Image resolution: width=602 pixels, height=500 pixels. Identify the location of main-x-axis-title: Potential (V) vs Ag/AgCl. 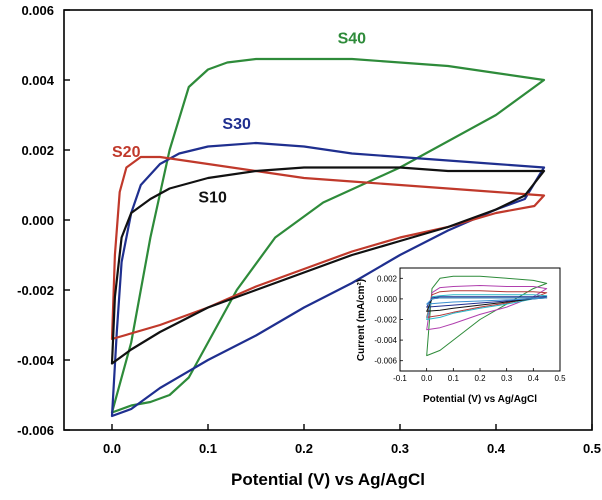
(328, 479).